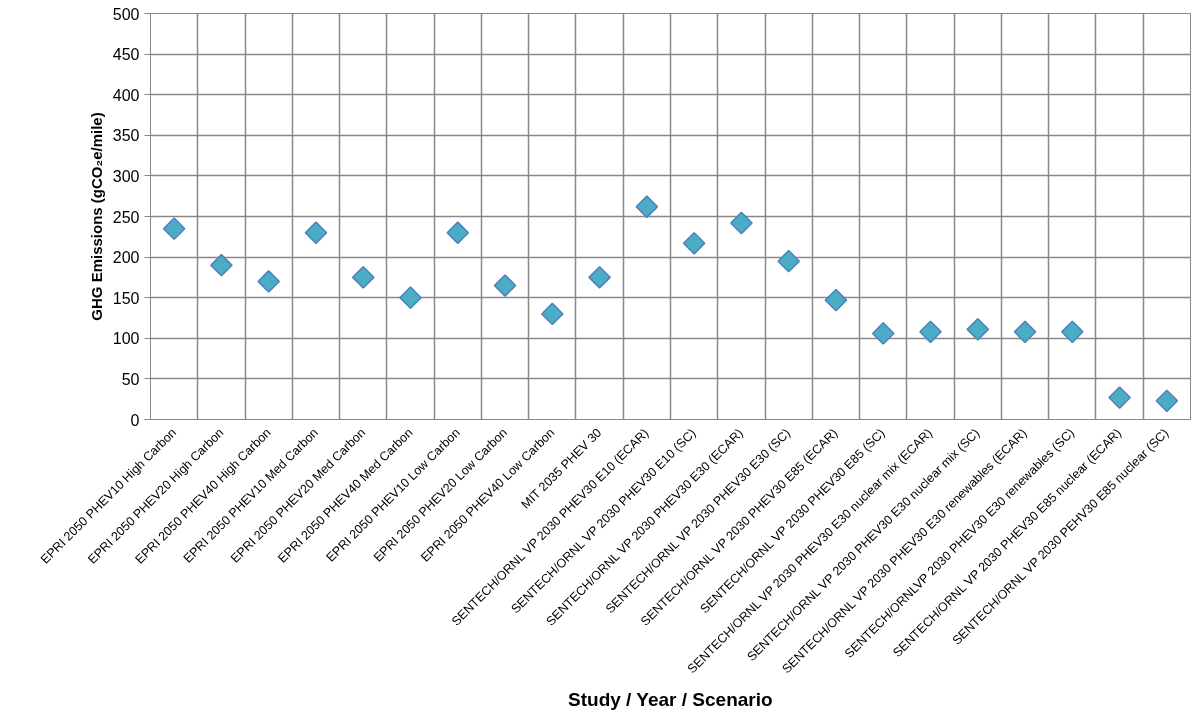 The width and height of the screenshot is (1202, 713). I want to click on y-tick-label: 300, so click(126, 176).